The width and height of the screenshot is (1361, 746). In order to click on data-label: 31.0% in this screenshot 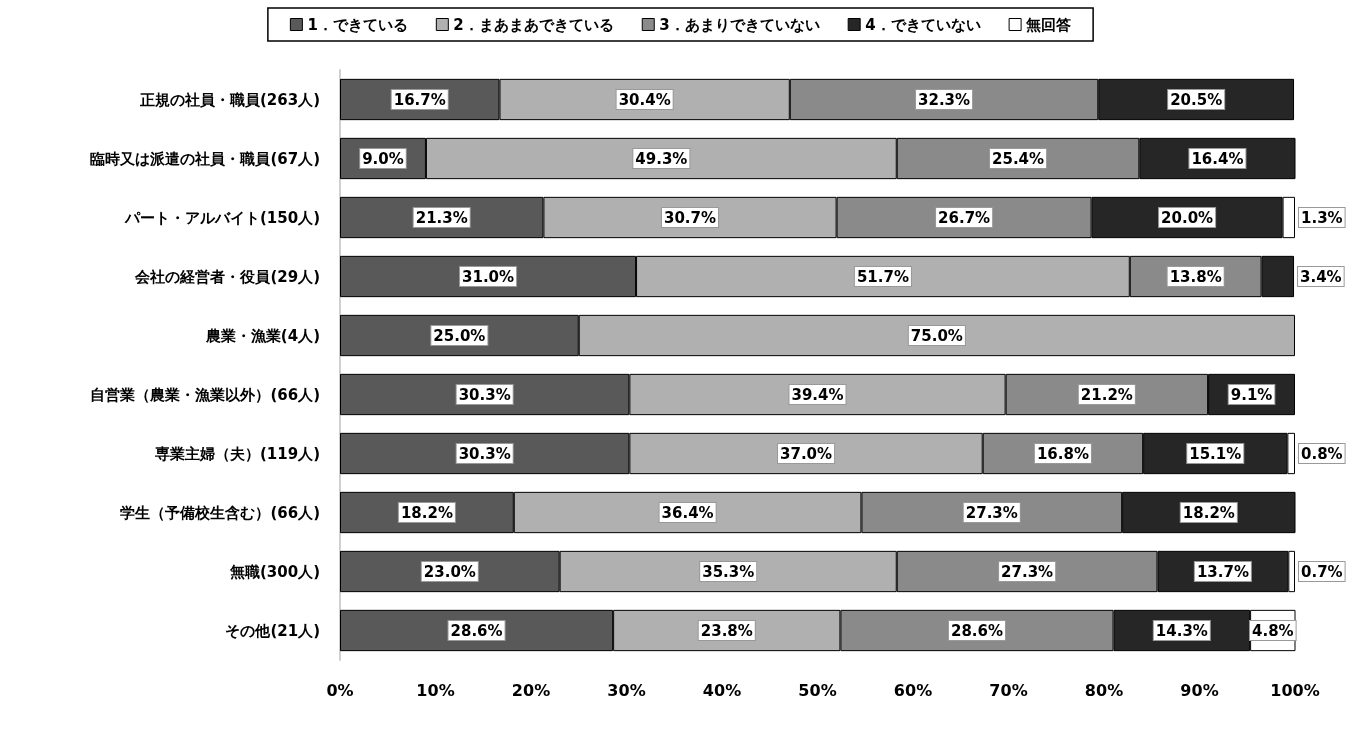, I will do `click(488, 276)`.